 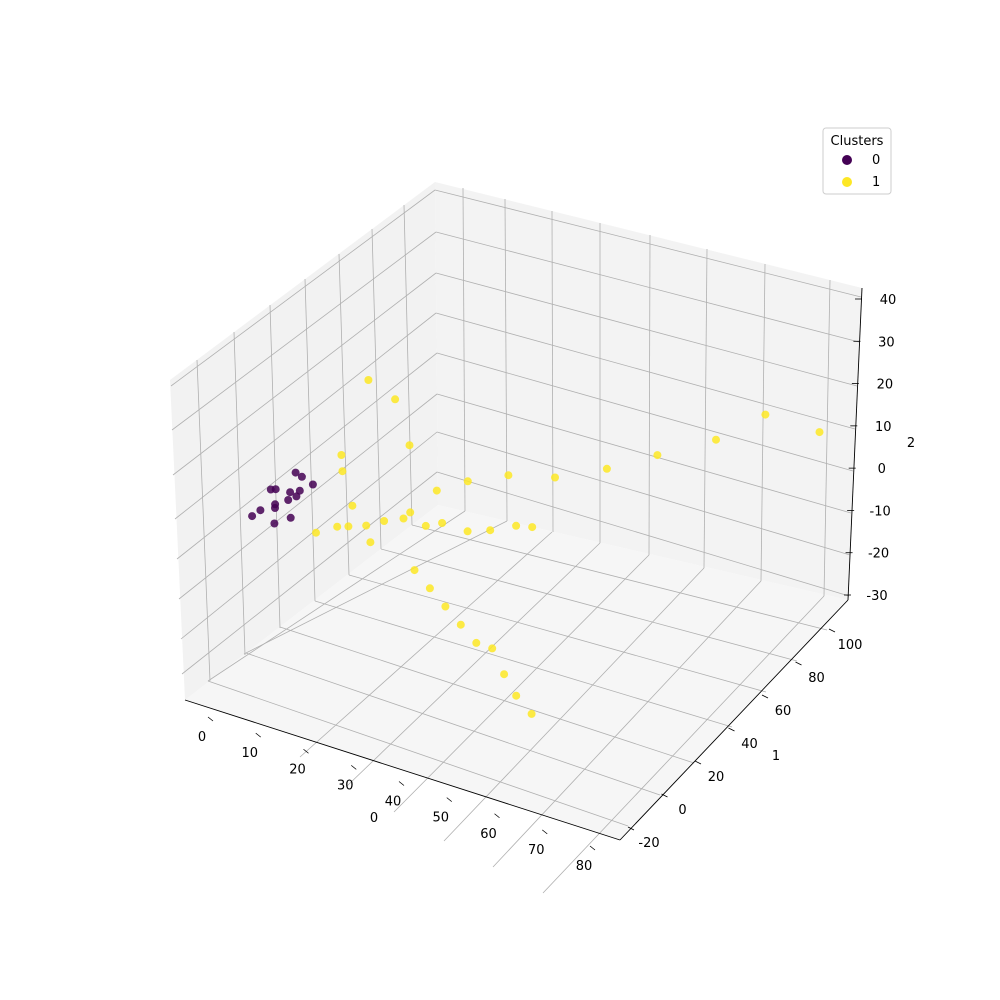 What do you see at coordinates (440, 818) in the screenshot?
I see `x-tick-label: 50` at bounding box center [440, 818].